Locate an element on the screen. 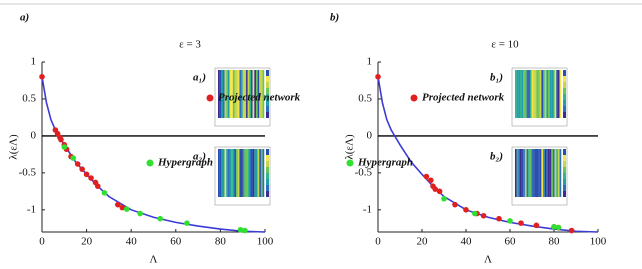  y-tick-label: -1 is located at coordinates (367, 209).